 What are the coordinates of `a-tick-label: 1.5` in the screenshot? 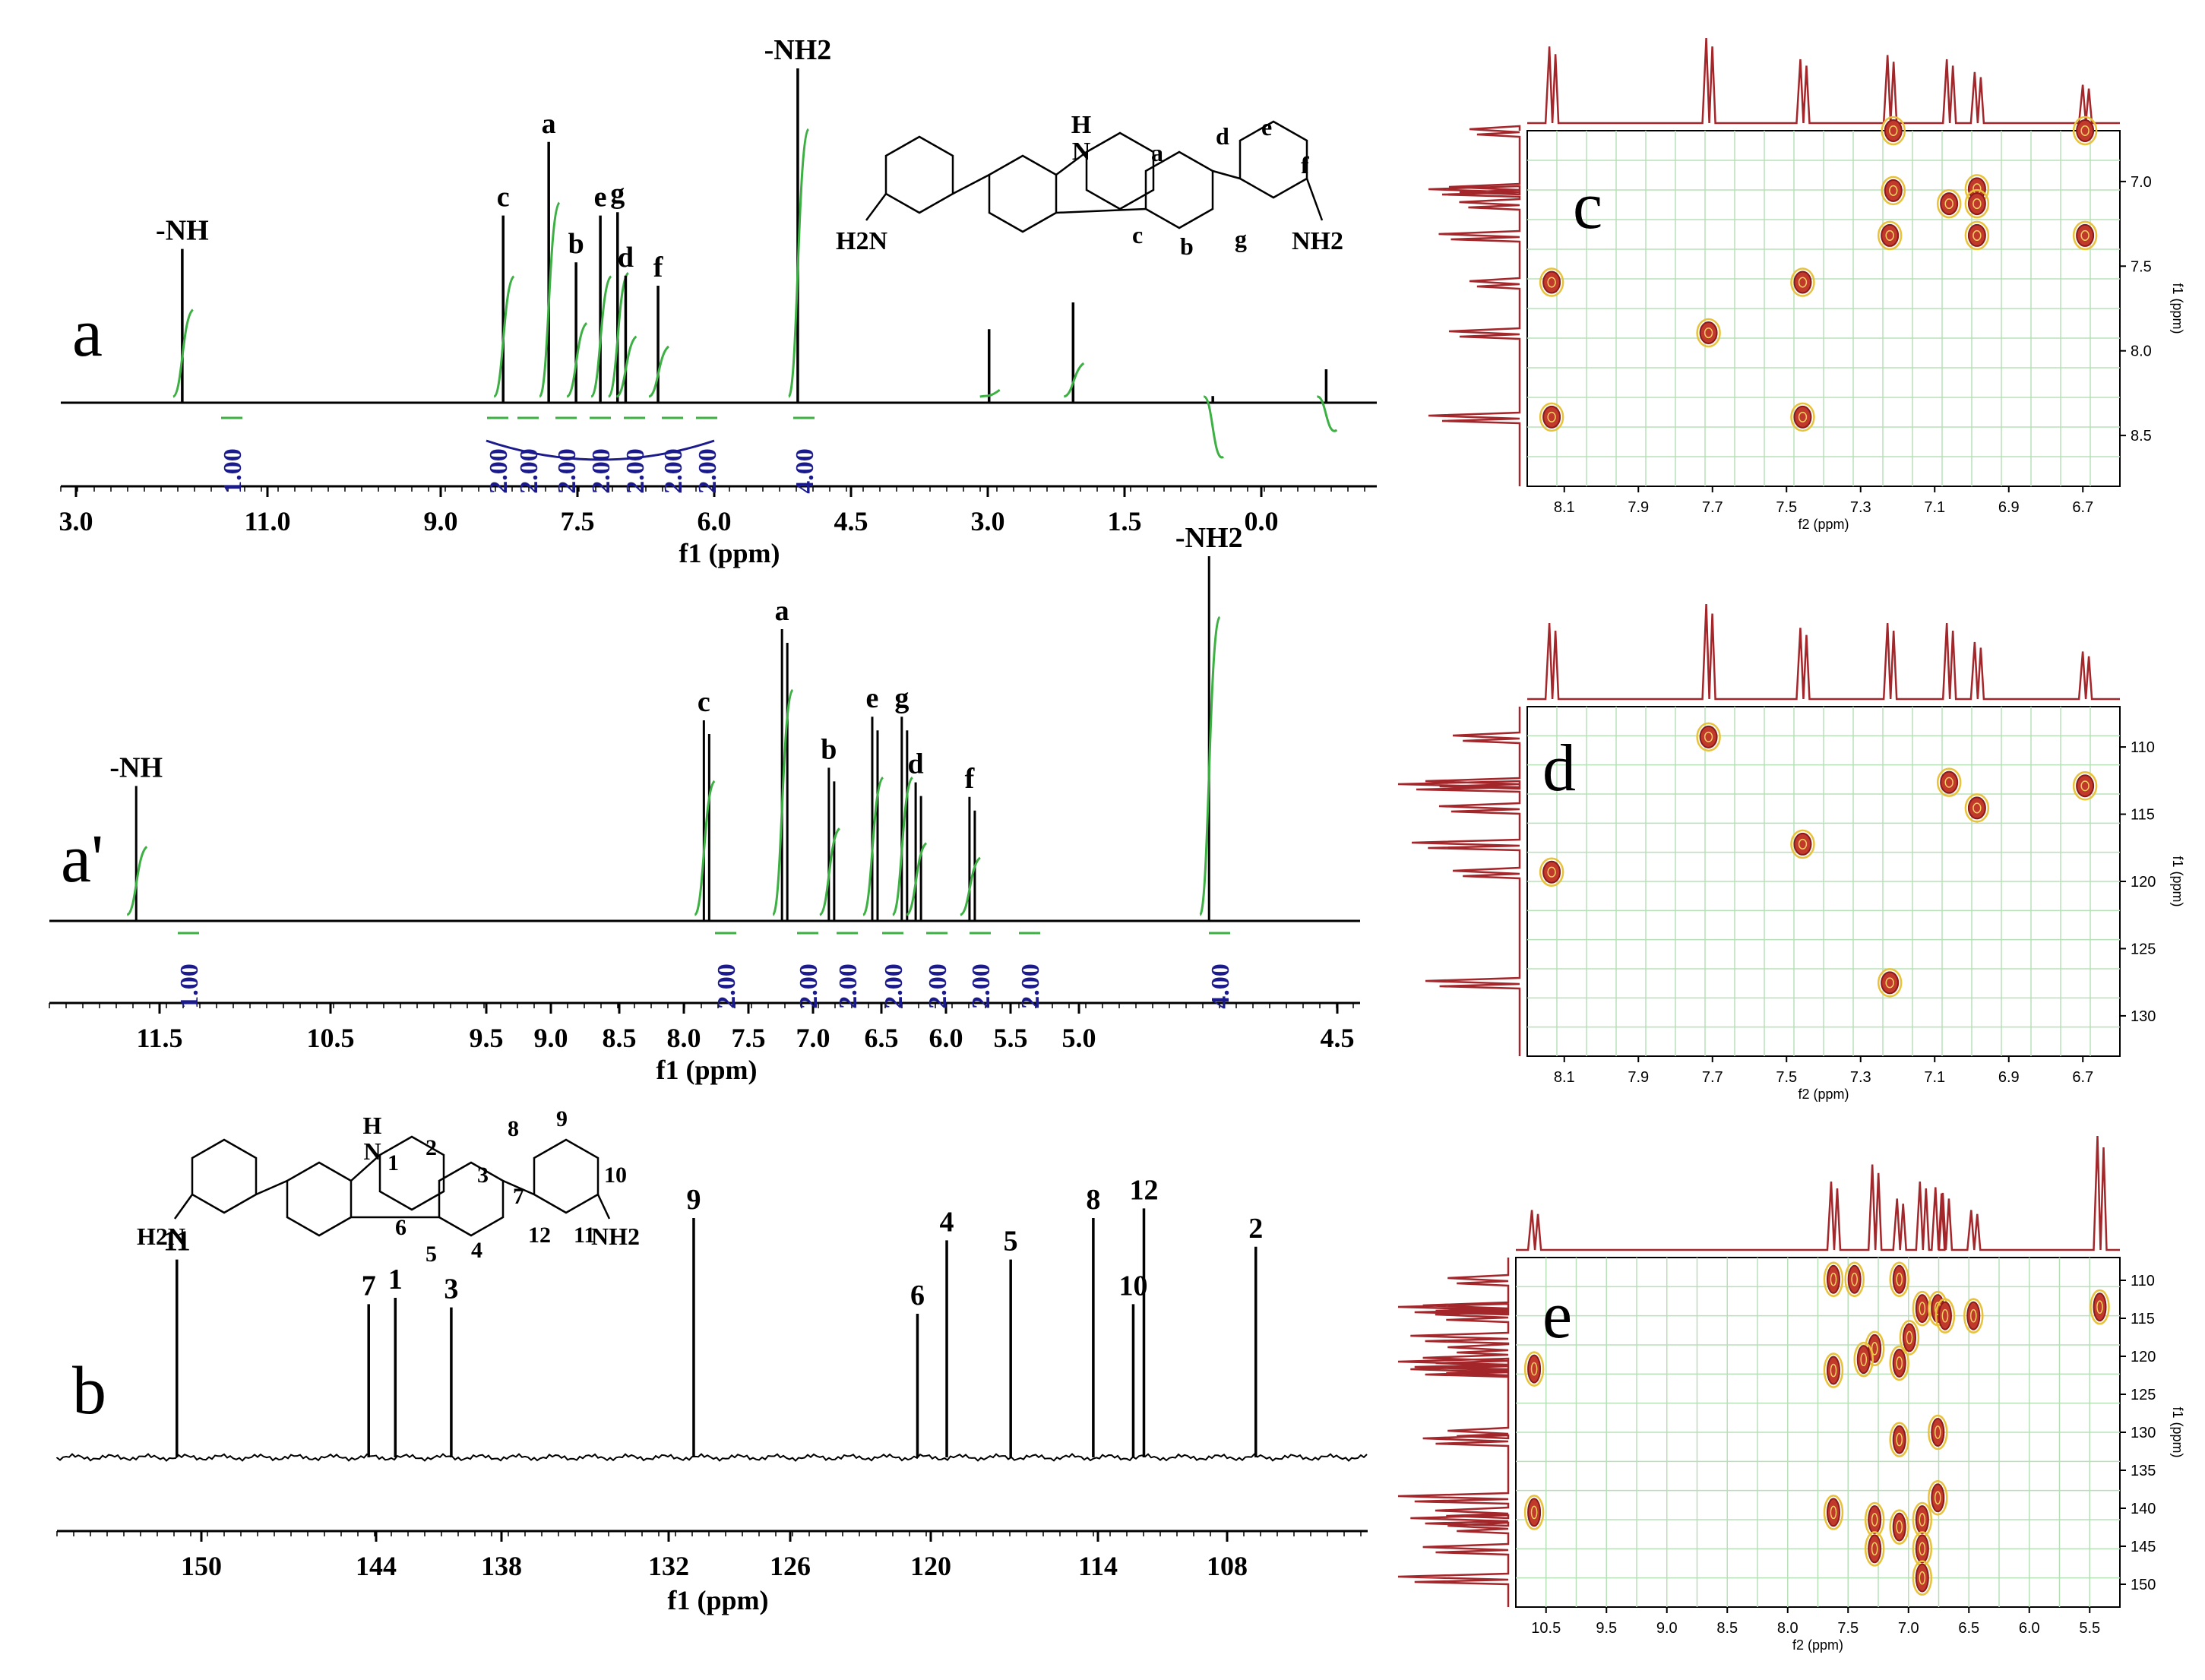 It's located at (1125, 521).